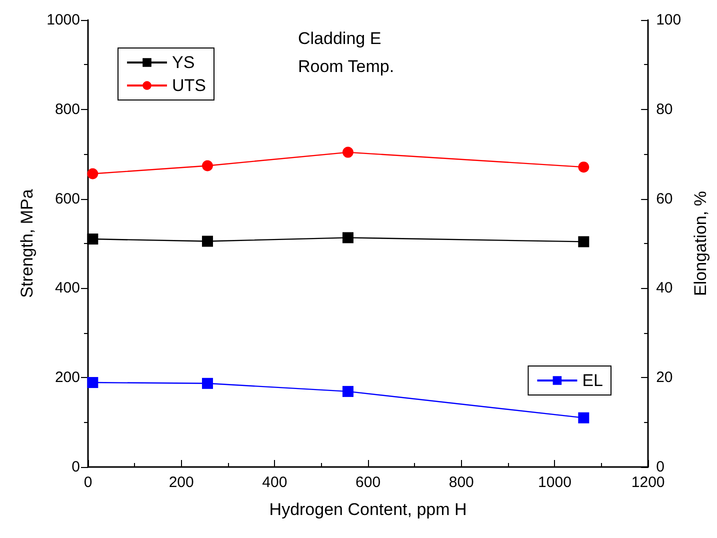 This screenshot has width=717, height=538. What do you see at coordinates (664, 377) in the screenshot?
I see `y2-tick-label: 20` at bounding box center [664, 377].